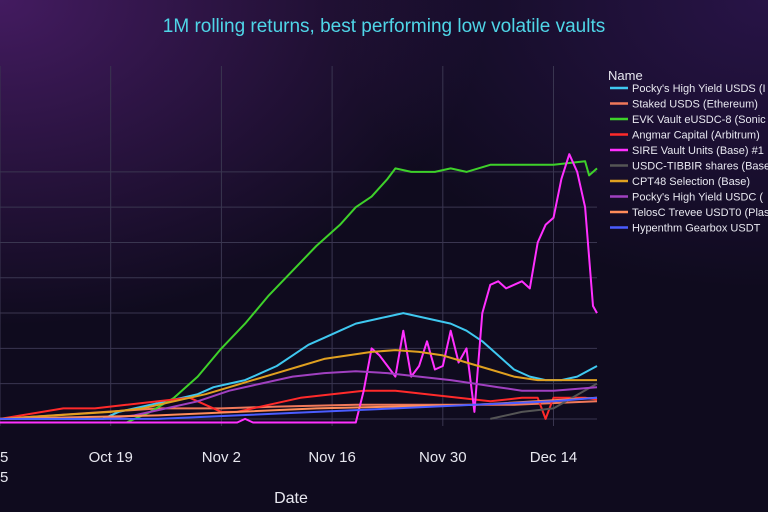 The image size is (768, 512). Describe the element at coordinates (554, 457) in the screenshot. I see `x-tick-label: Dec 14` at that location.